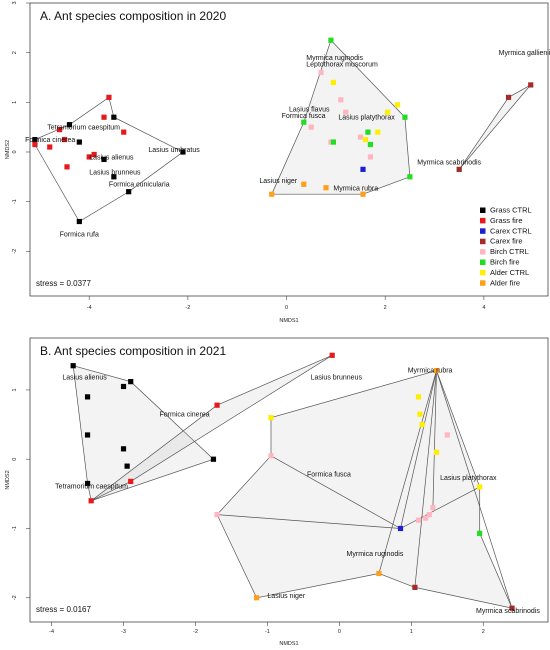 Image resolution: width=550 pixels, height=650 pixels. Describe the element at coordinates (15, 2) in the screenshot. I see `y-tick-label: 3` at that location.